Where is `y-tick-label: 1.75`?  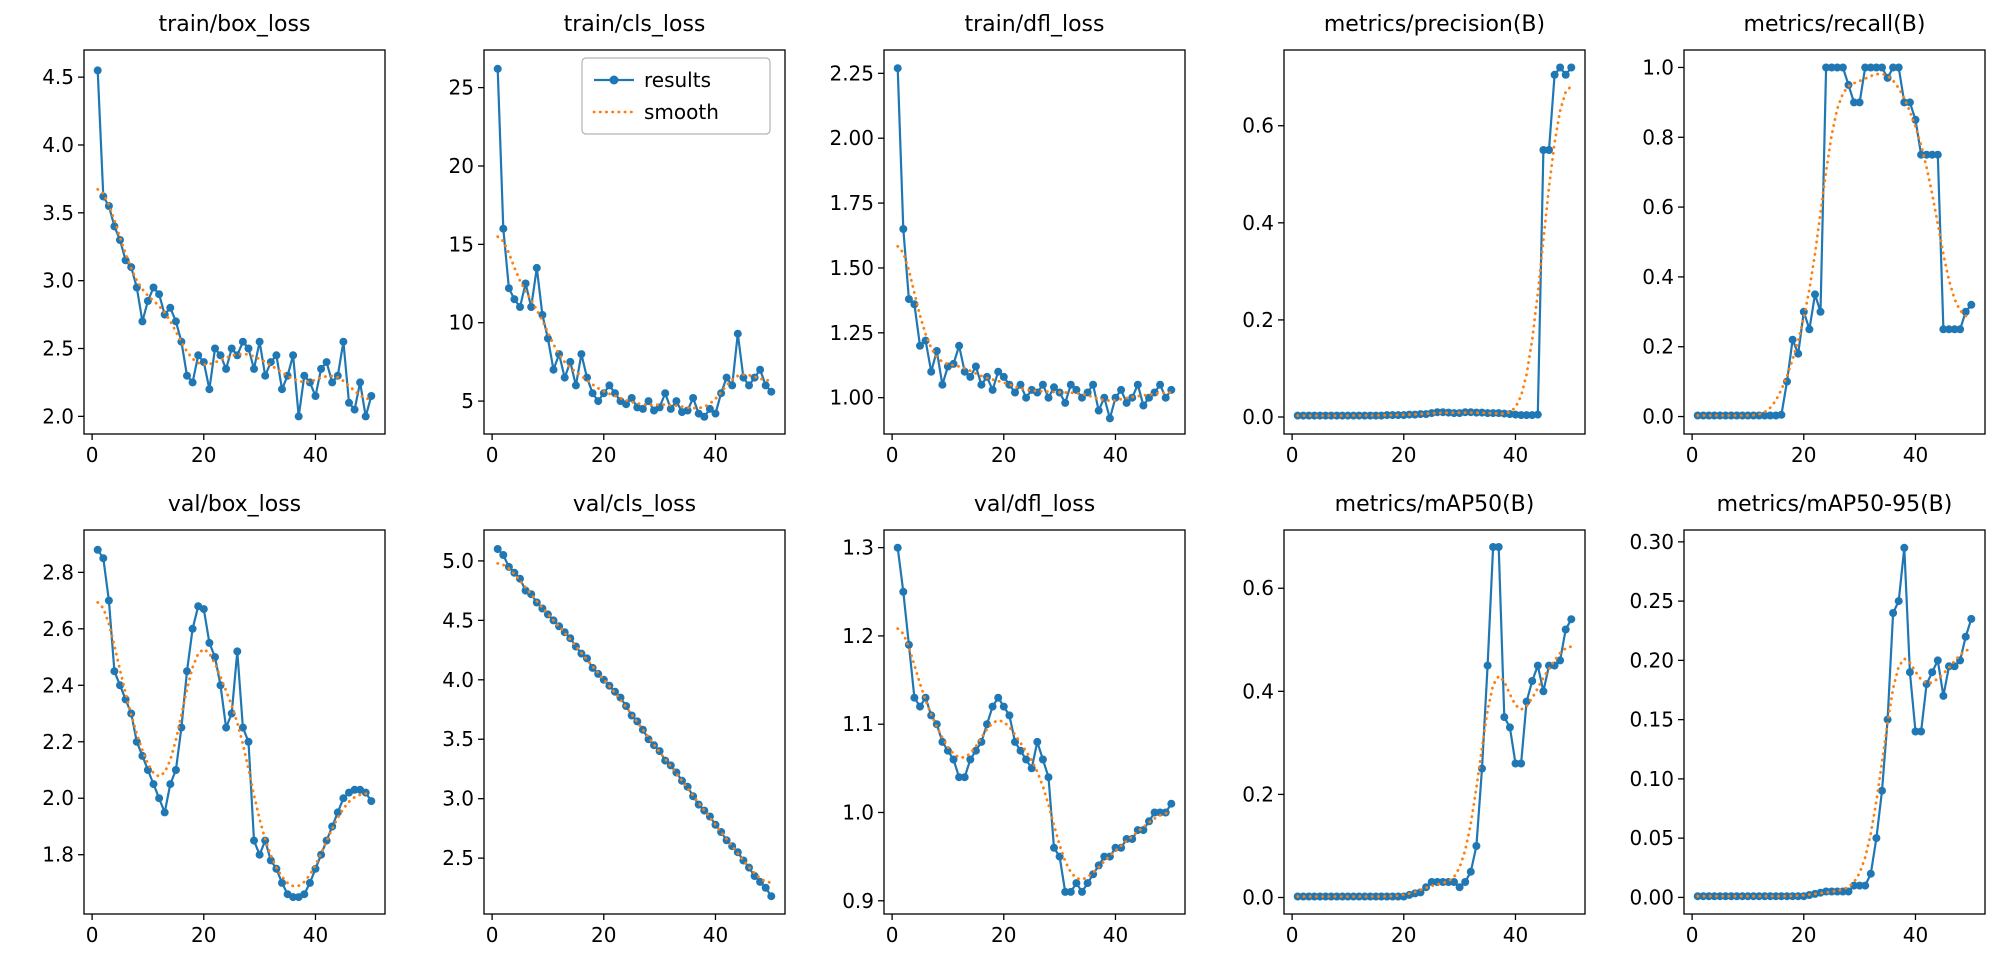
y-tick-label: 1.75 is located at coordinates (851, 203).